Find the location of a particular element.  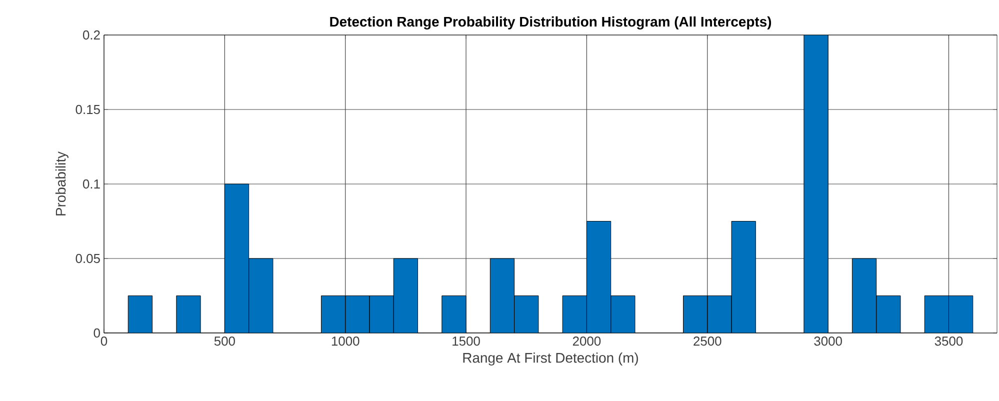

x-tick-label: 3000 is located at coordinates (828, 341).